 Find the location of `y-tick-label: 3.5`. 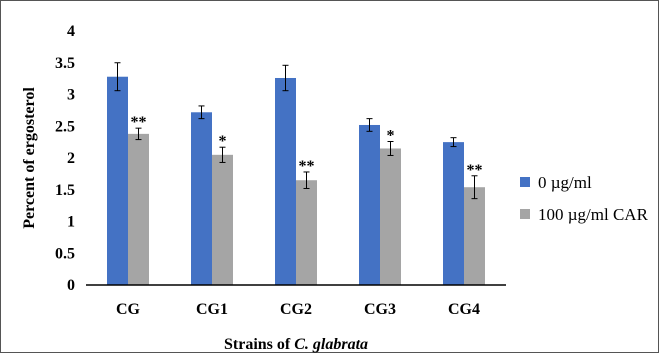

y-tick-label: 3.5 is located at coordinates (65, 63).